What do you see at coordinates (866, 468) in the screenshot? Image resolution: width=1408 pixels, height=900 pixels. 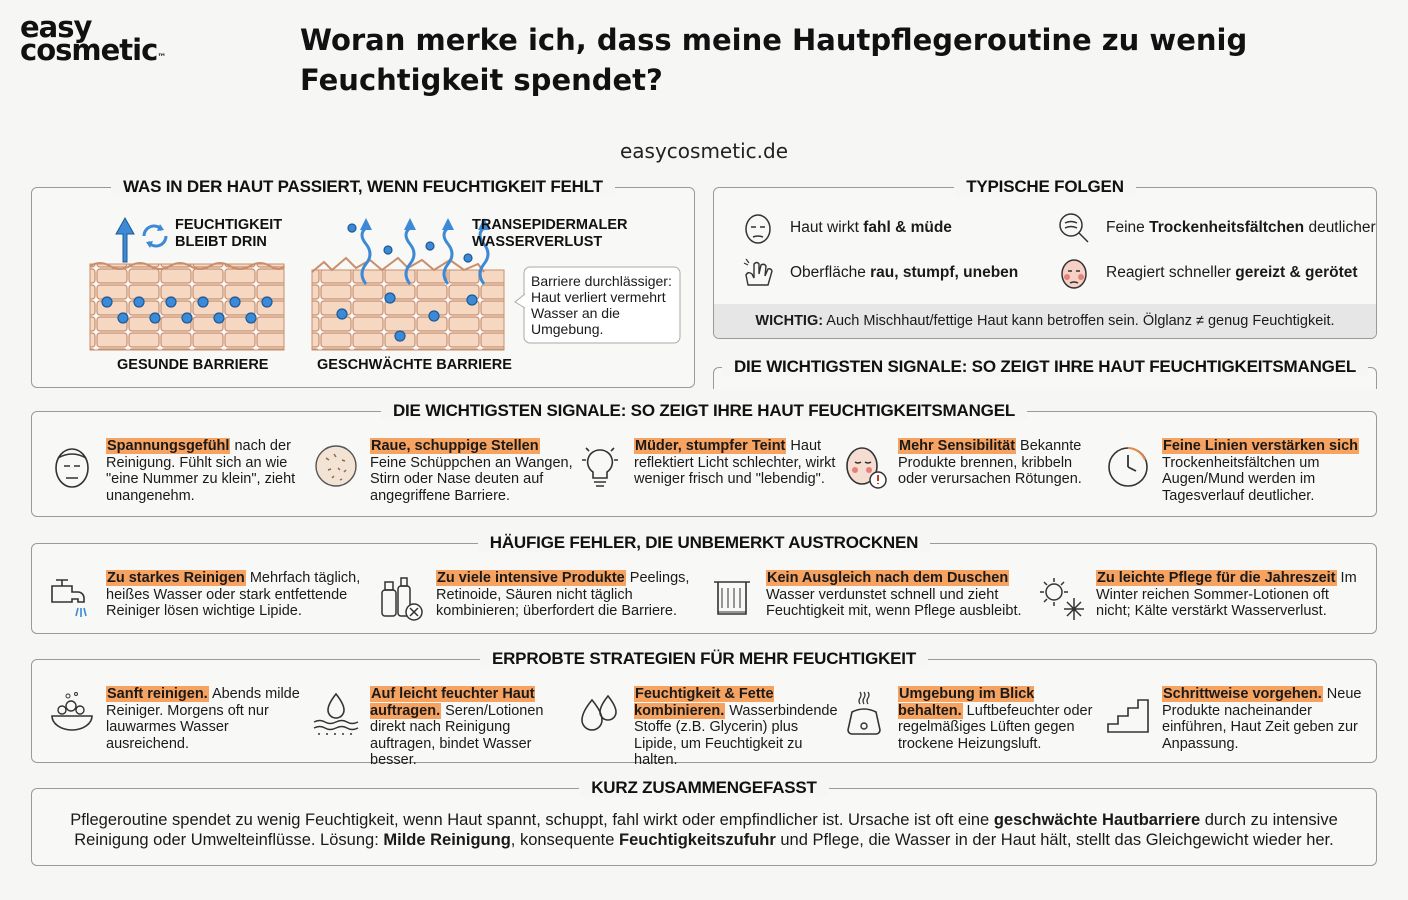 I see `sensitive-face-icon` at bounding box center [866, 468].